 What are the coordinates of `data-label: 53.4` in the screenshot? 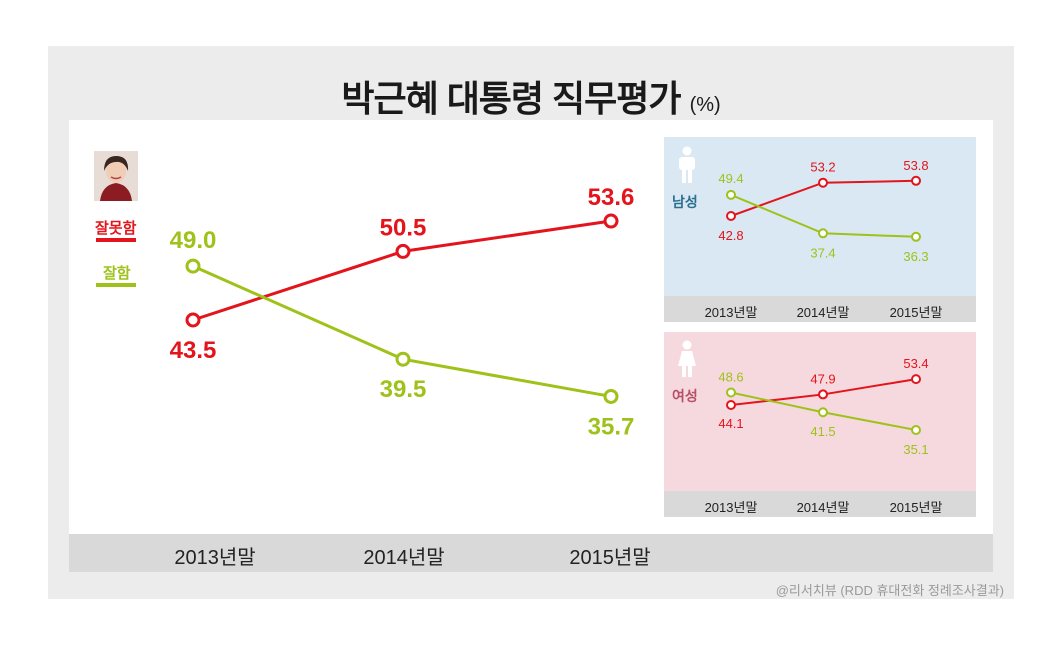 It's located at (915, 363).